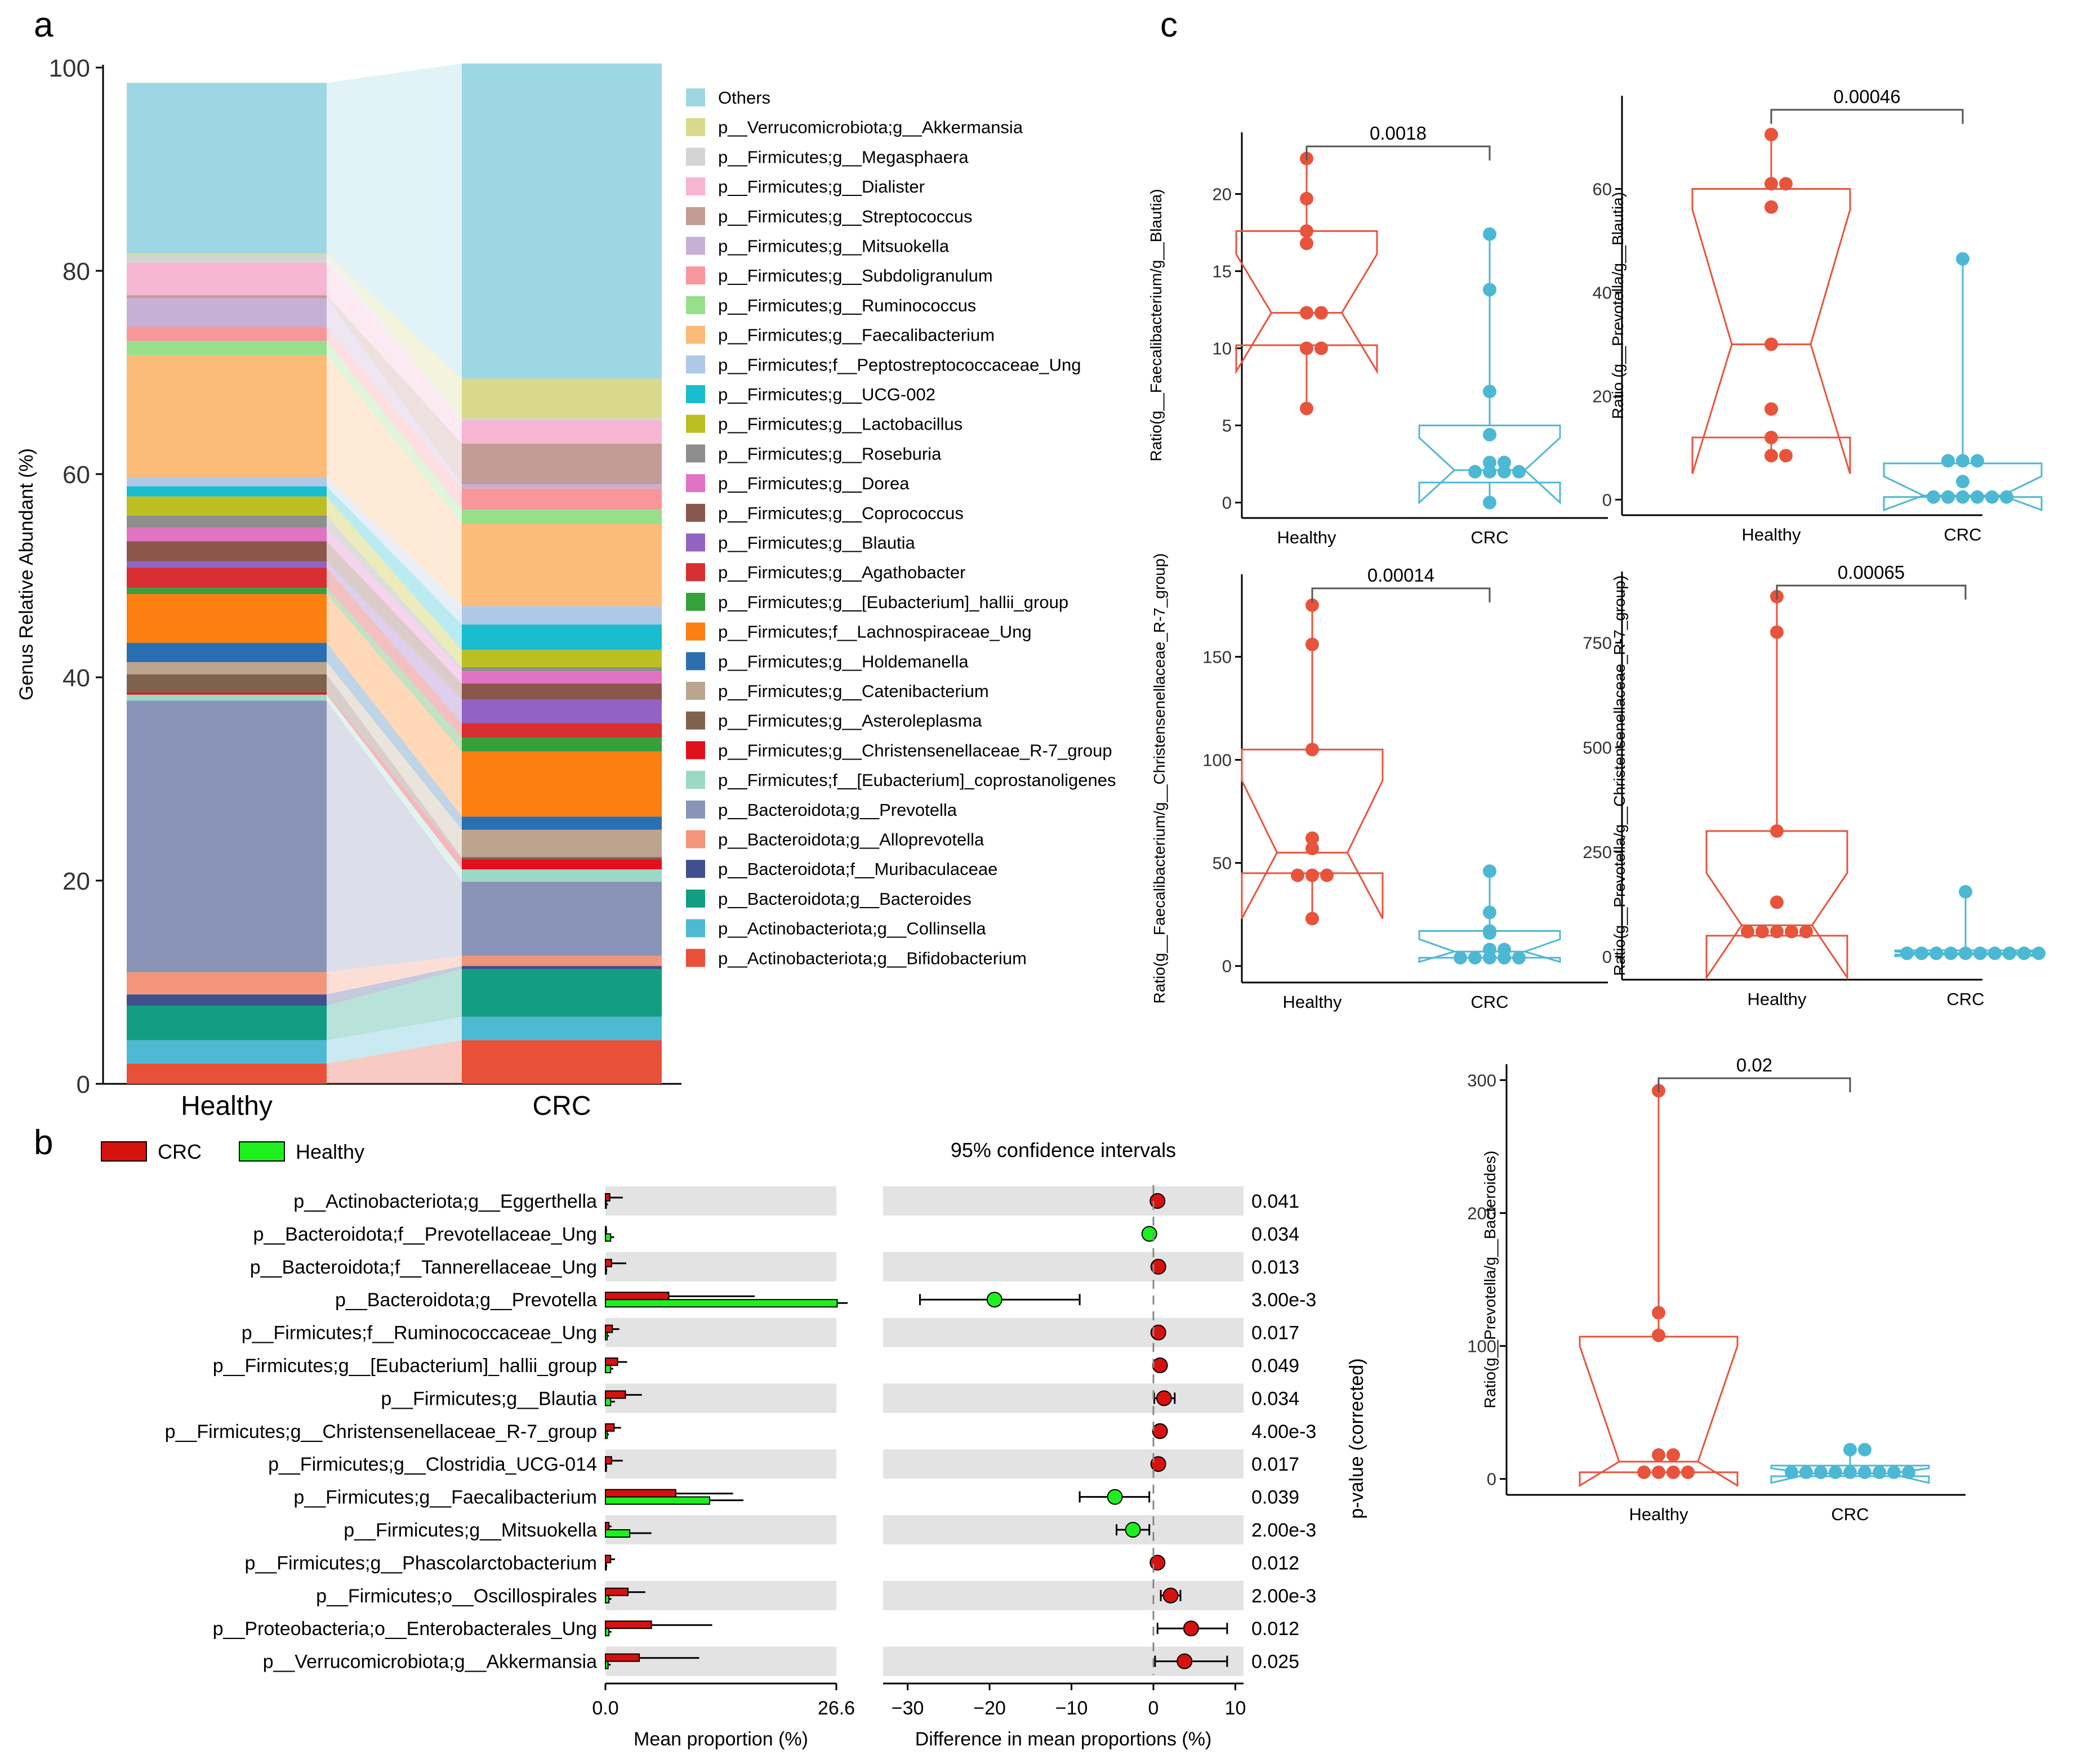 The image size is (2090, 1764). I want to click on b-right-tick-label: −30, so click(908, 1709).